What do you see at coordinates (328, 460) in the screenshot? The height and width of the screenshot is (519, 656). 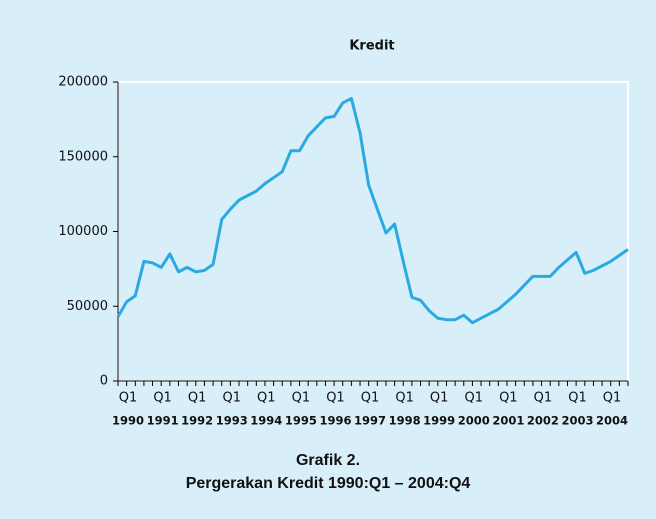 I see `caption: Grafik 2.` at bounding box center [328, 460].